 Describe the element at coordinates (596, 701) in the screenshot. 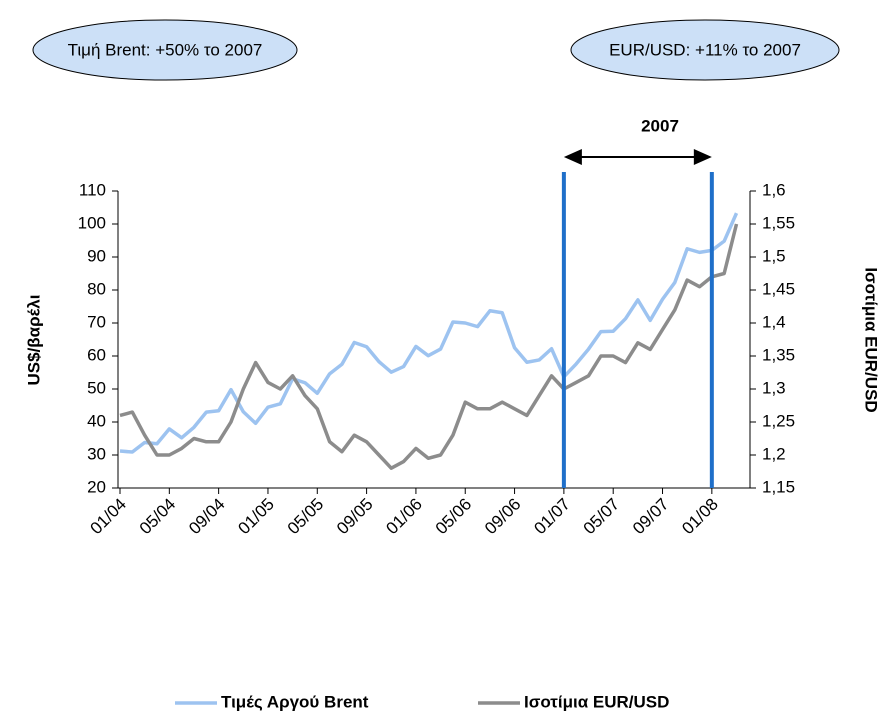

I see `legend-label: Ισοτίμια EUR/USD` at that location.